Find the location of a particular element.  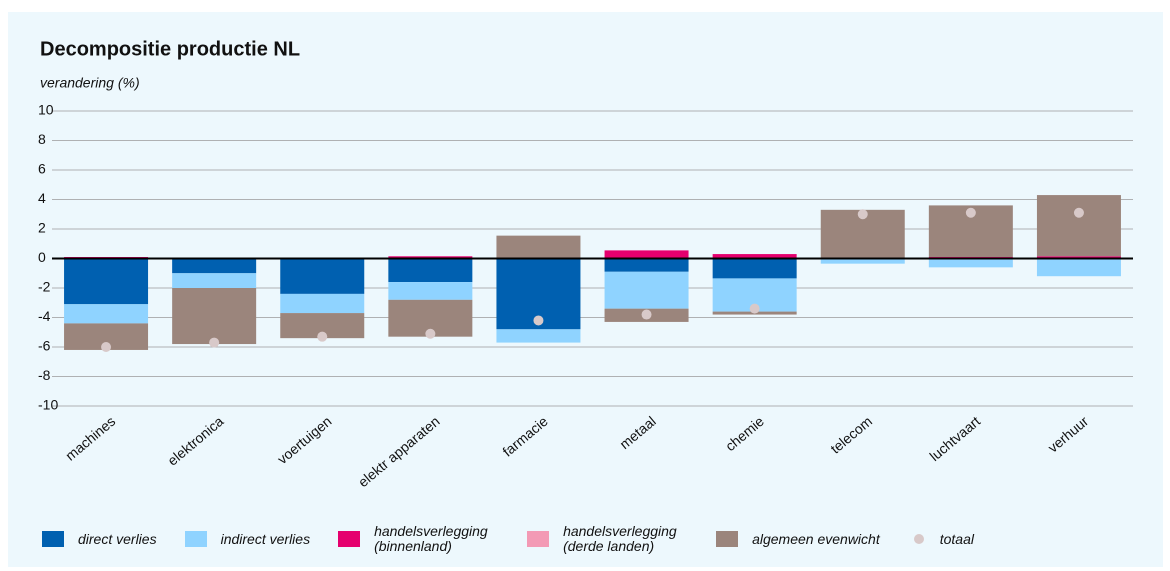

legend-dot is located at coordinates (918, 539).